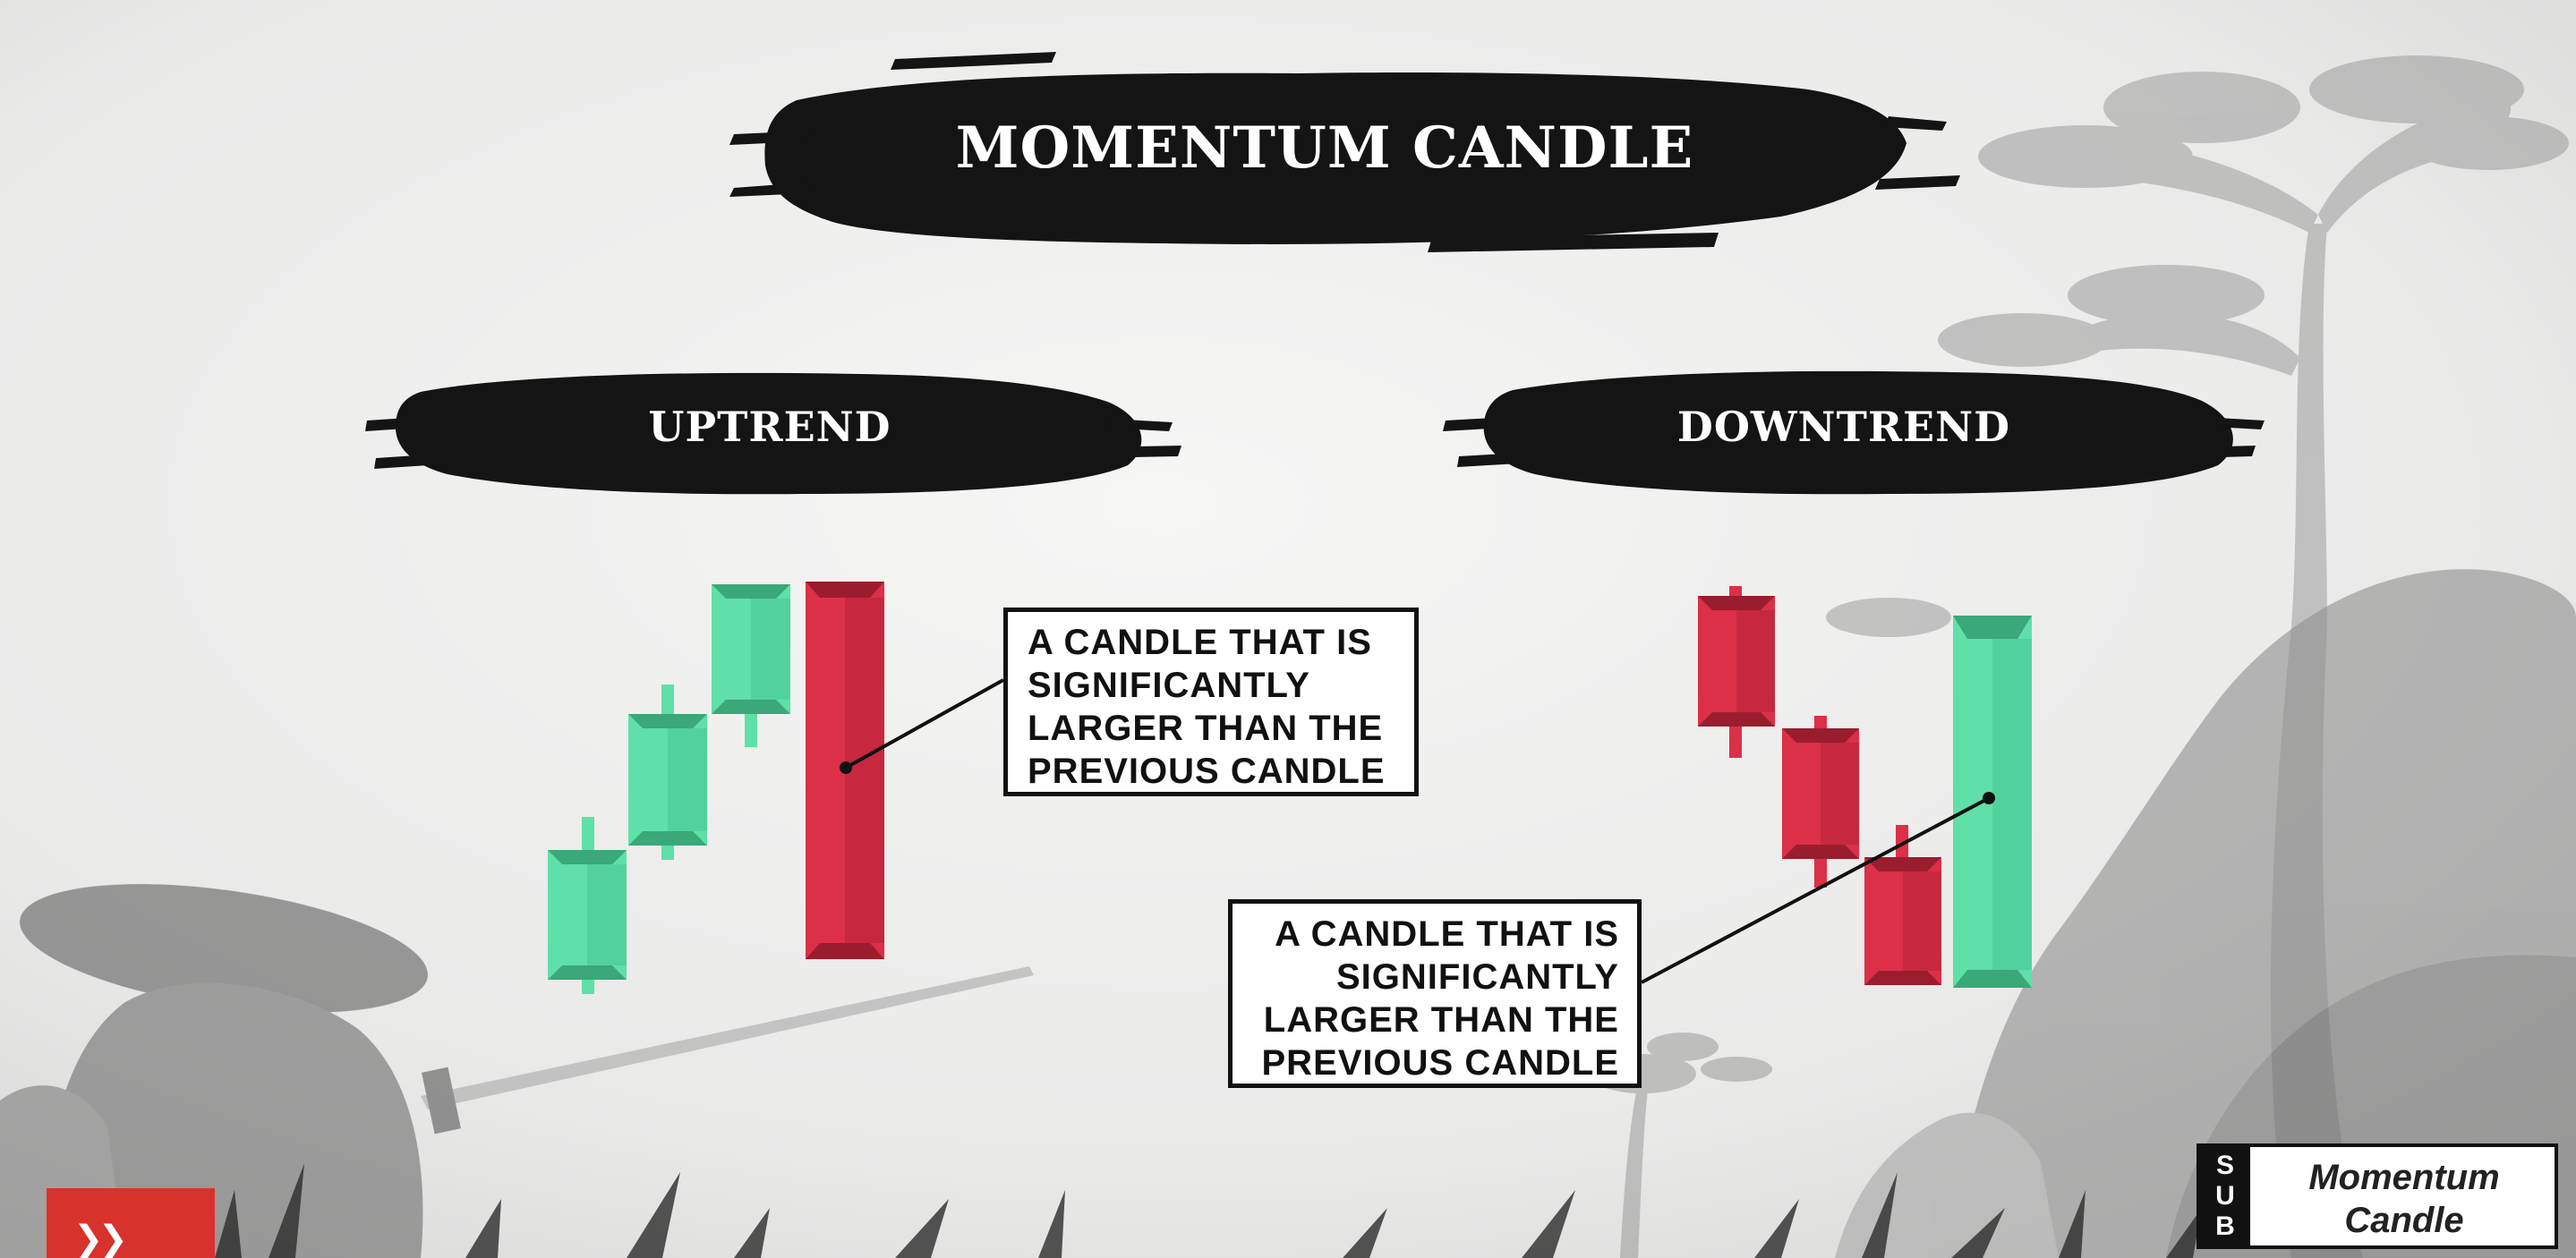 This screenshot has height=1258, width=2576. I want to click on sub-letter: U, so click(2225, 1196).